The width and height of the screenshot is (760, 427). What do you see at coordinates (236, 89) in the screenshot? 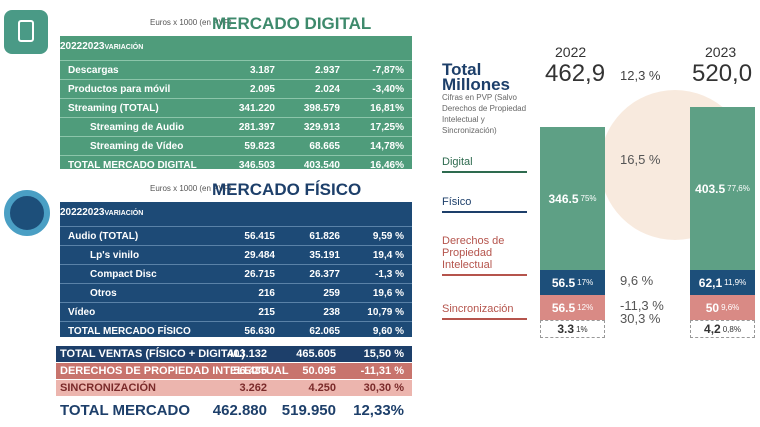
I see `table-row: Productos para móvil 2.095 2.024 -3,40%` at bounding box center [236, 89].